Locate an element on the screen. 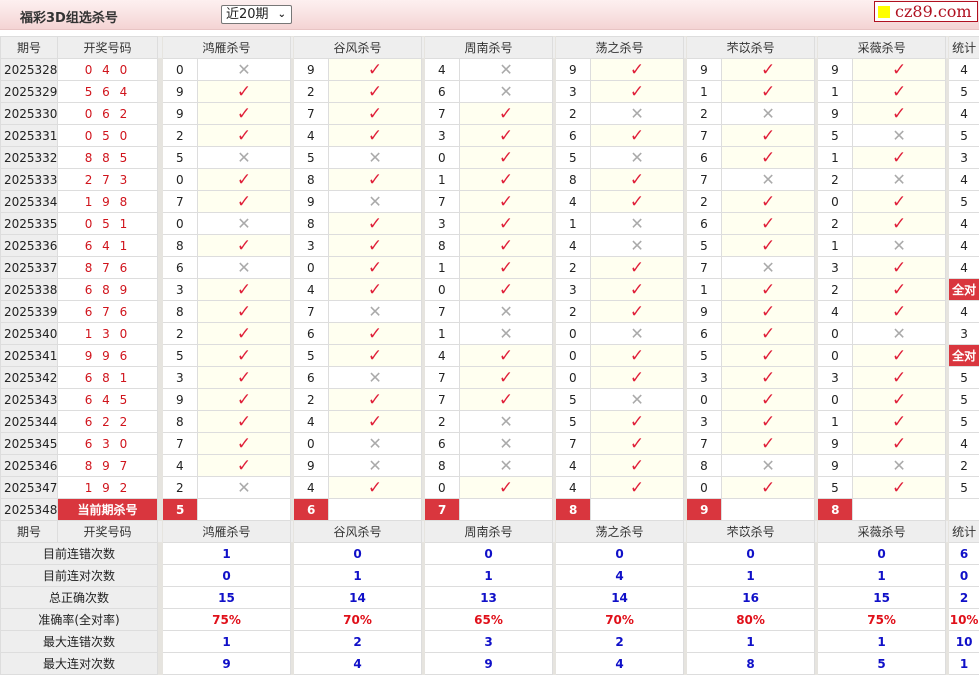 The image size is (979, 675). current-kill-number: 5 is located at coordinates (180, 510).